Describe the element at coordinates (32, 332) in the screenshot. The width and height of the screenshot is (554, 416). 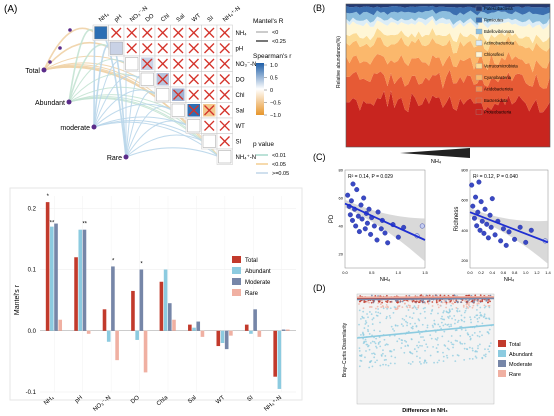
I see `bar-y-tick-label: 0.0` at that location.